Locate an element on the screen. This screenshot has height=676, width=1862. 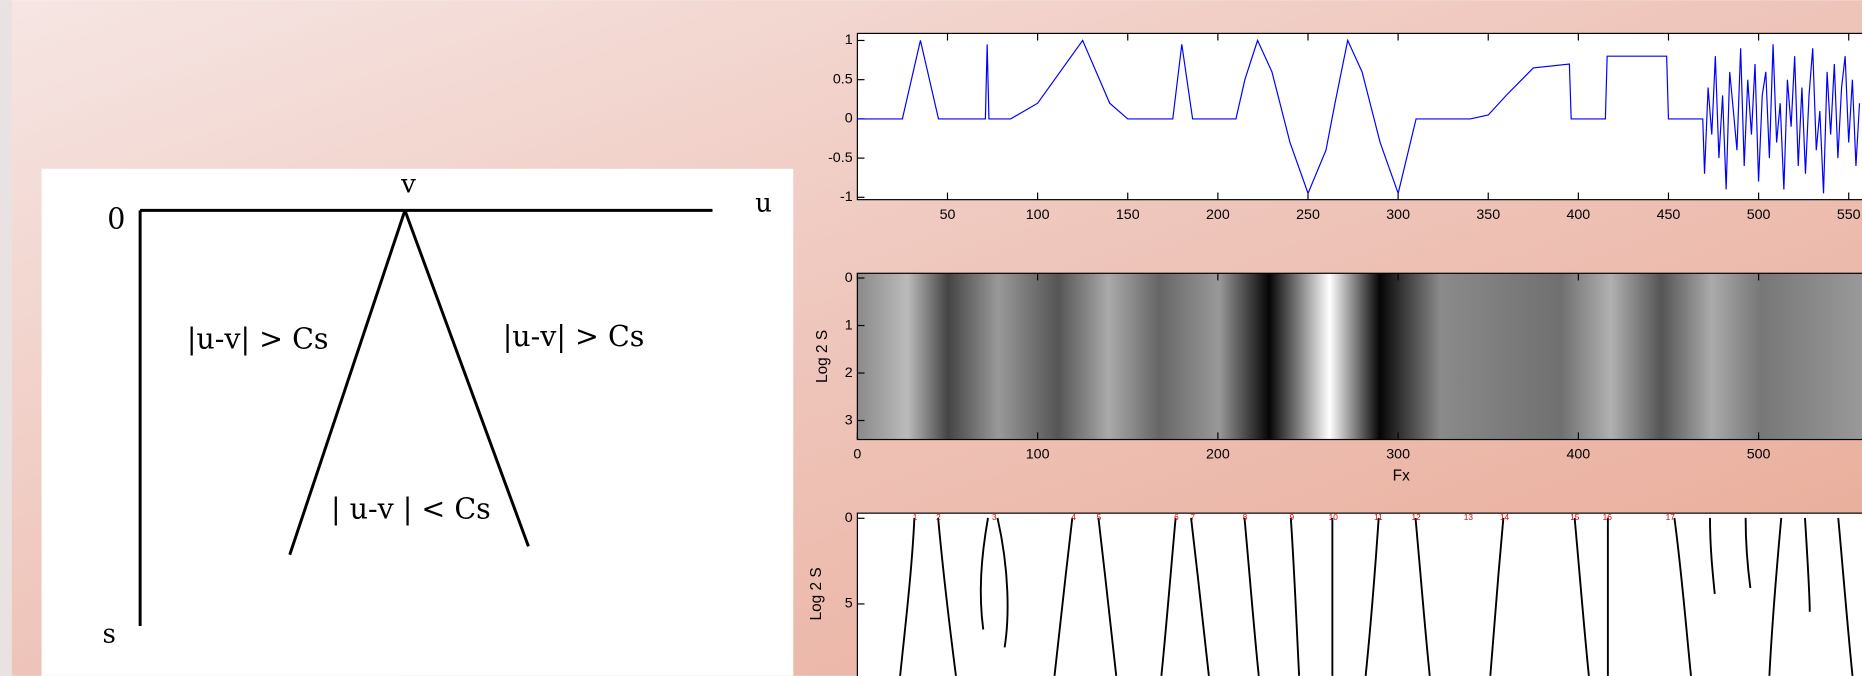
x-tick-label: 250 is located at coordinates (1308, 215).